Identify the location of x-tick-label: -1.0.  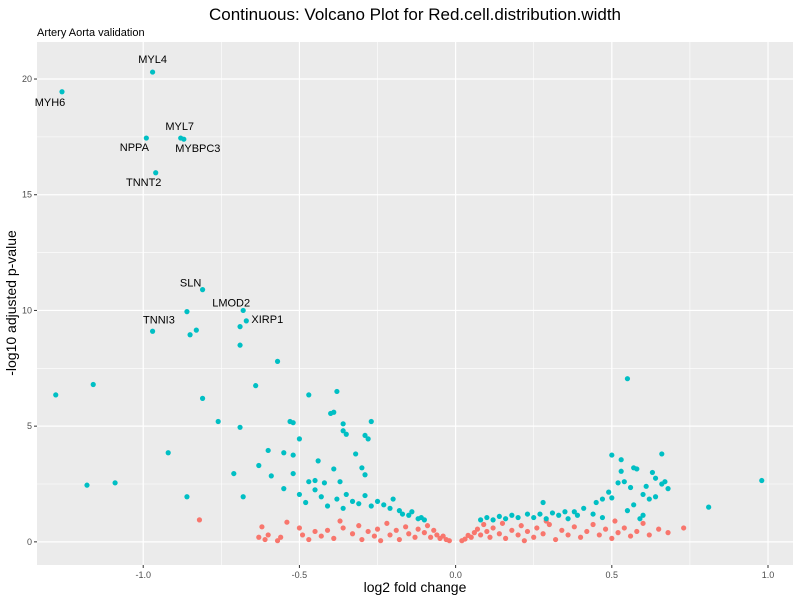
(143, 575).